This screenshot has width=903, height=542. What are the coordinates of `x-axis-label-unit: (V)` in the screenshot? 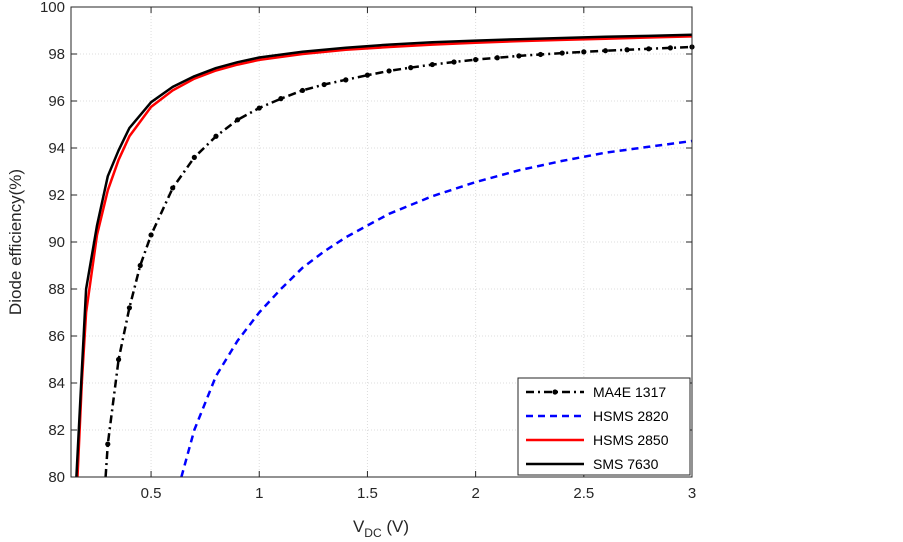 It's located at (395, 526).